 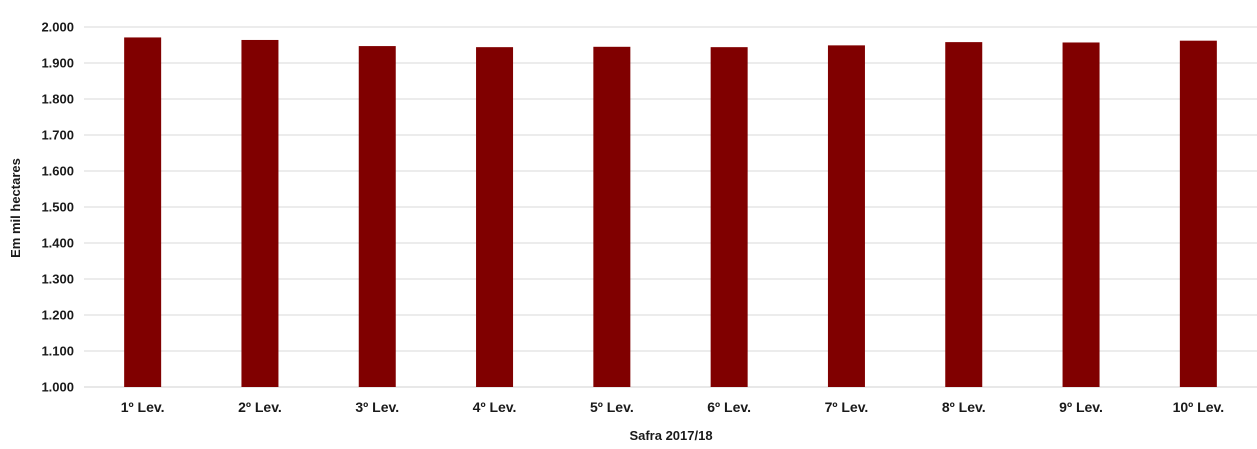 What do you see at coordinates (57, 27) in the screenshot?
I see `y-tick-label: 2.000` at bounding box center [57, 27].